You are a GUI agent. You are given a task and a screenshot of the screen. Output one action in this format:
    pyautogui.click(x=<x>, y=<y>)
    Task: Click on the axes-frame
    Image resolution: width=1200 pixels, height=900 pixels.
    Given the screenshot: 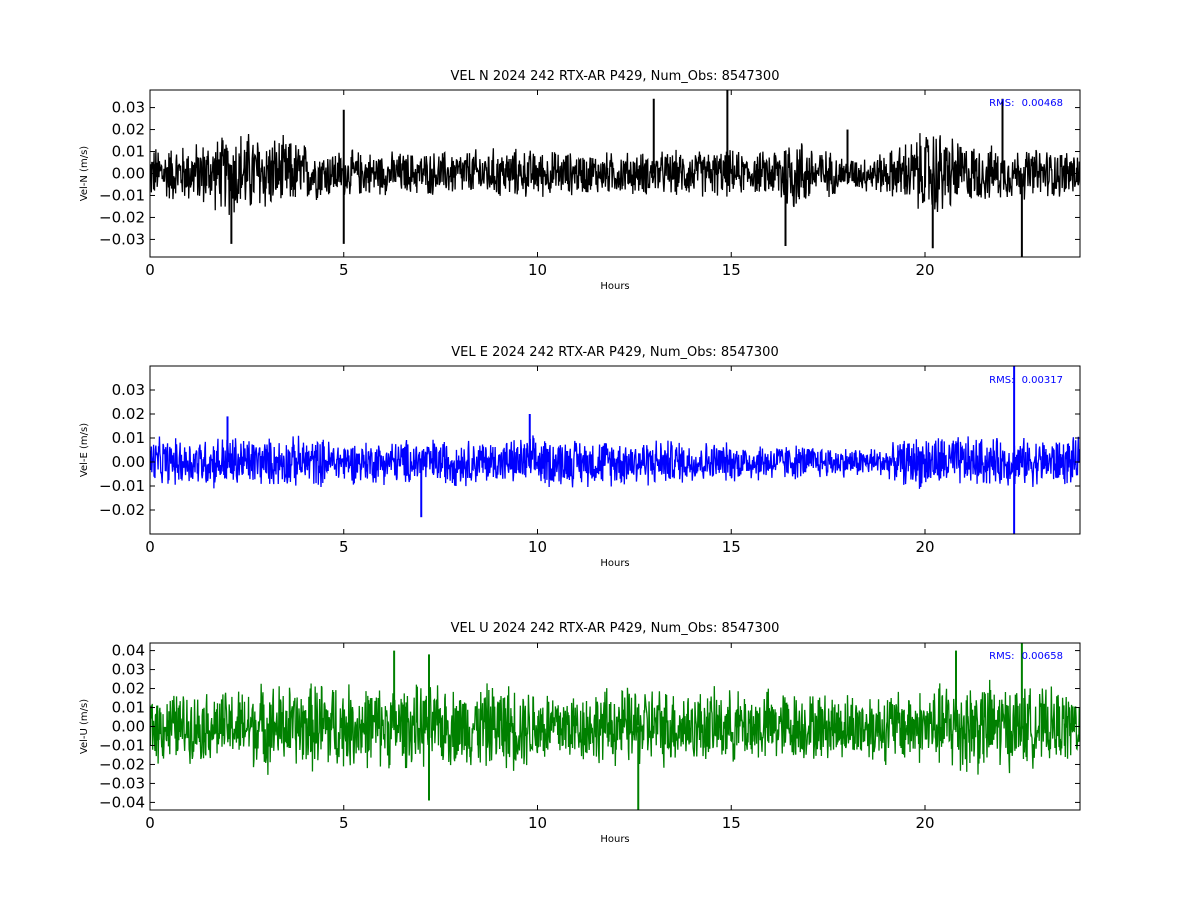 What is the action you would take?
    pyautogui.click(x=615, y=450)
    